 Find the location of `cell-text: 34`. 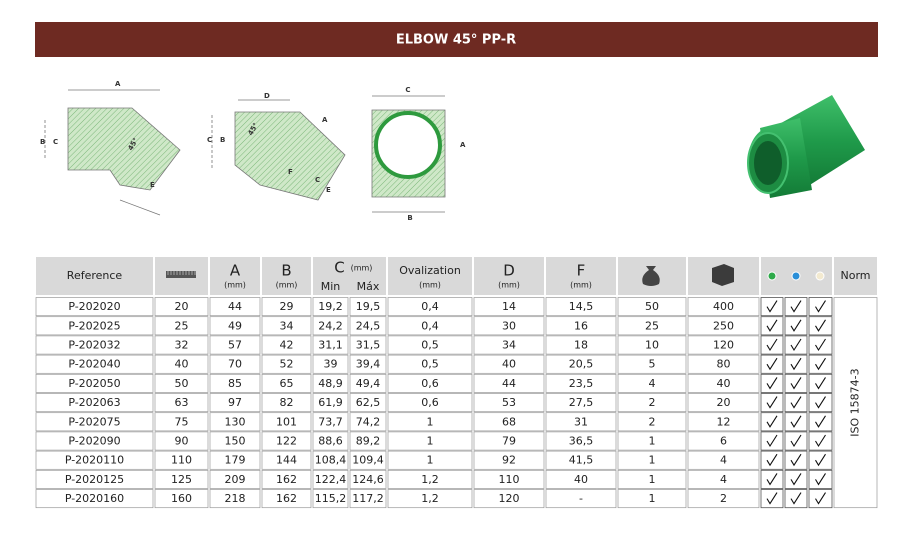

cell-text: 34 is located at coordinates (287, 325).